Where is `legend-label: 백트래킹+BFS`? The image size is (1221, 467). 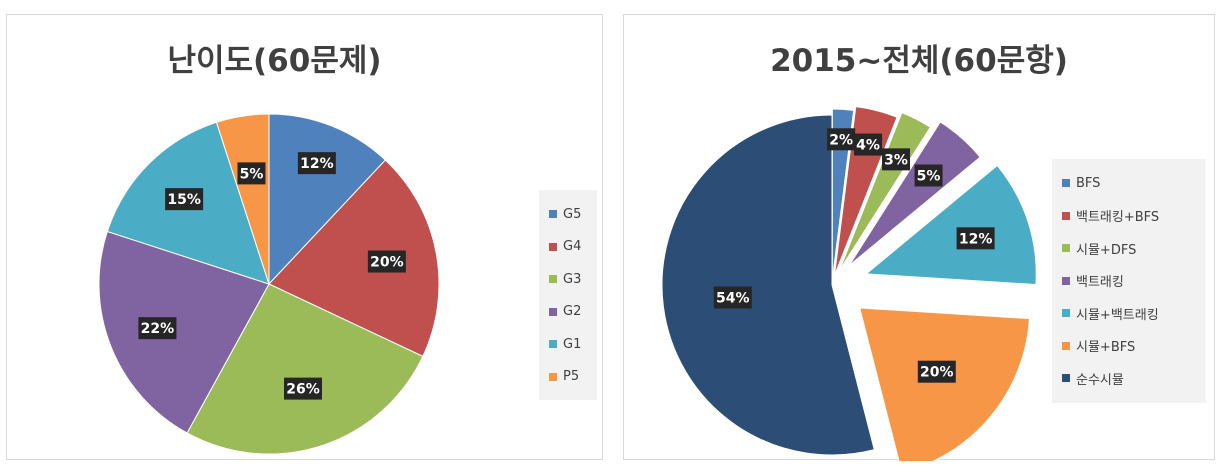 legend-label: 백트래킹+BFS is located at coordinates (1118, 218).